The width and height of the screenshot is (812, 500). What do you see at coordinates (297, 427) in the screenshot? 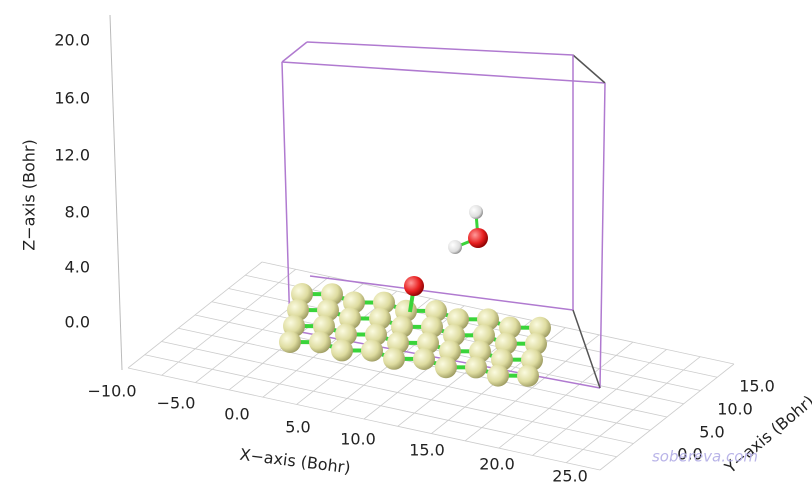
I see `x-tick: 5.0` at bounding box center [297, 427].